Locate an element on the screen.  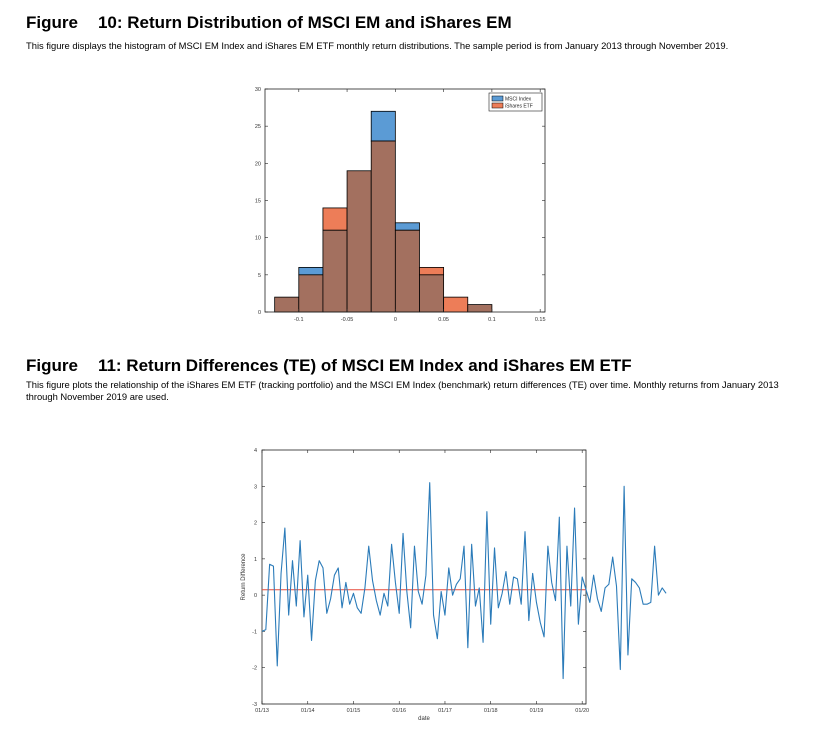
legend-label: iShares ETF is located at coordinates (519, 107).